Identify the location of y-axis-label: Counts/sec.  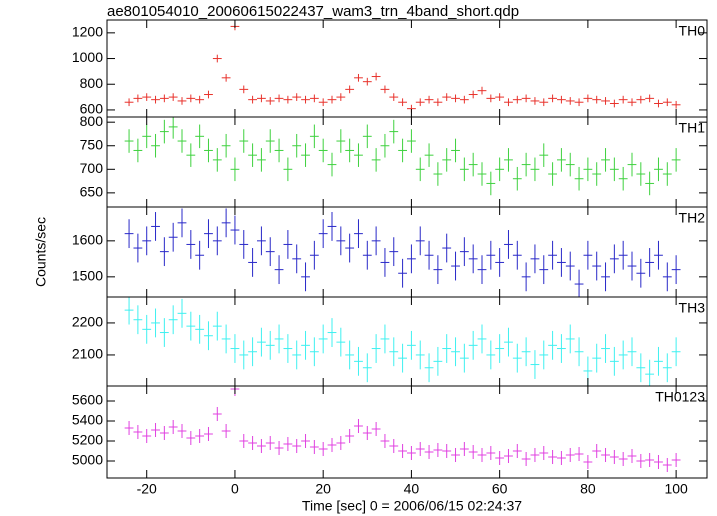
(41, 252).